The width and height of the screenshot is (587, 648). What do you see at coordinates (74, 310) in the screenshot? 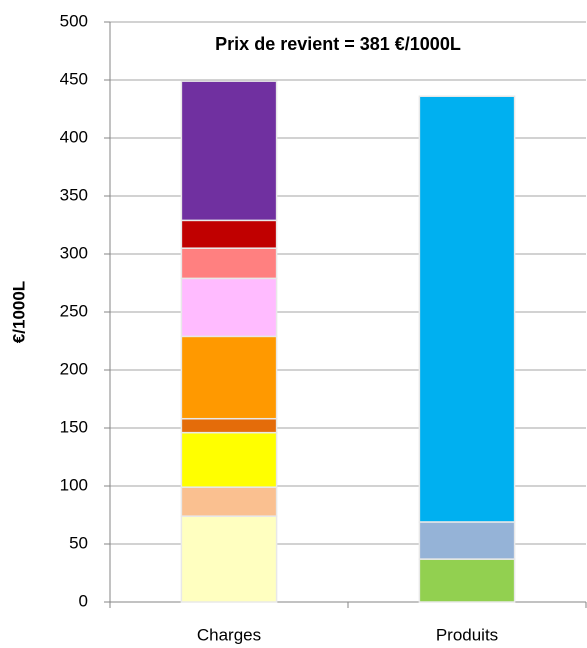
I see `y-tick-label: 250` at bounding box center [74, 310].